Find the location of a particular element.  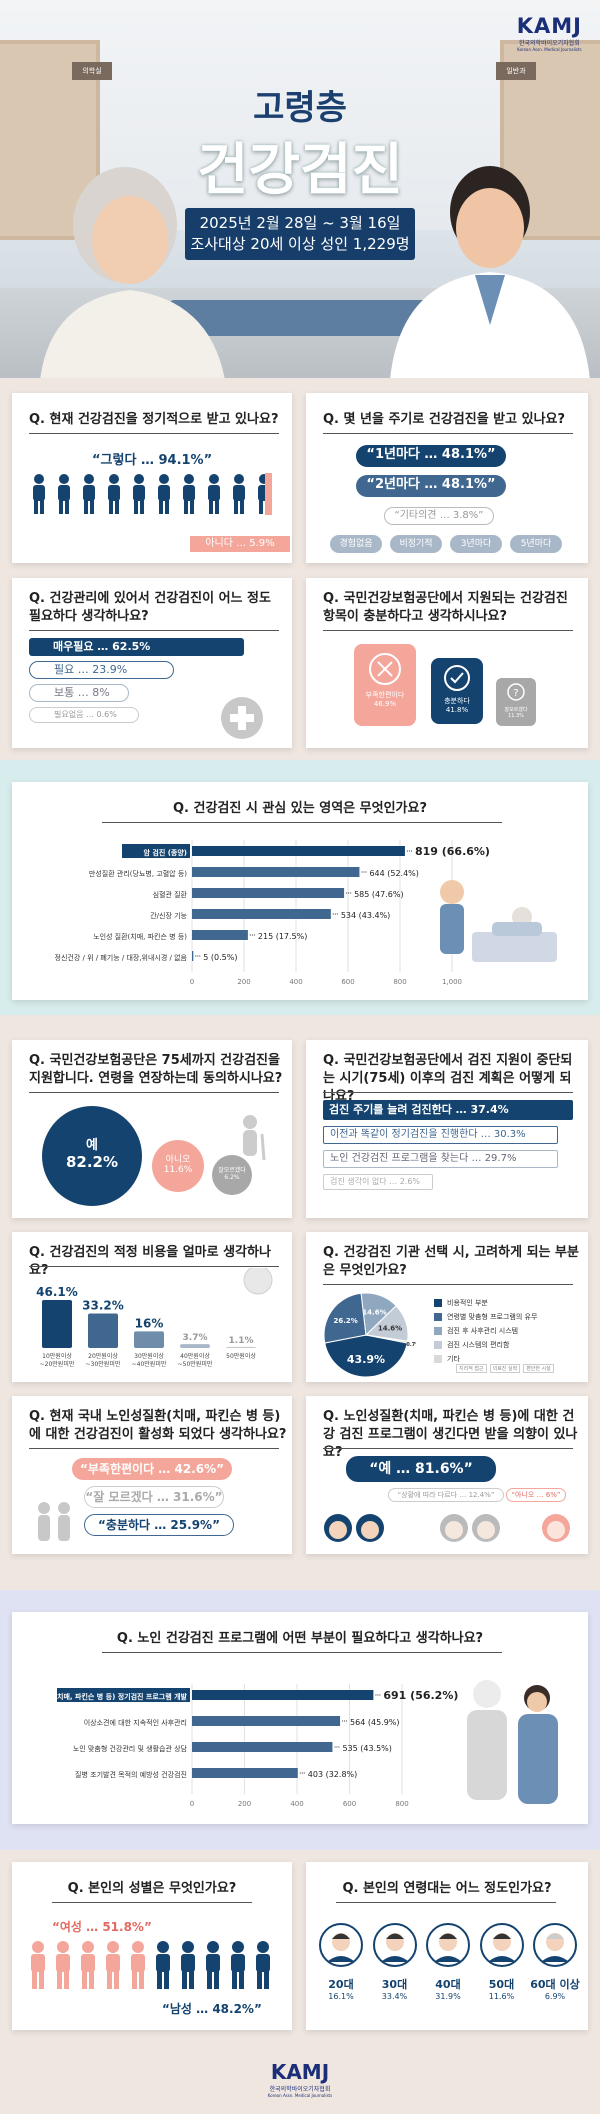

category-label: 간/신장 기능 is located at coordinates (168, 915).